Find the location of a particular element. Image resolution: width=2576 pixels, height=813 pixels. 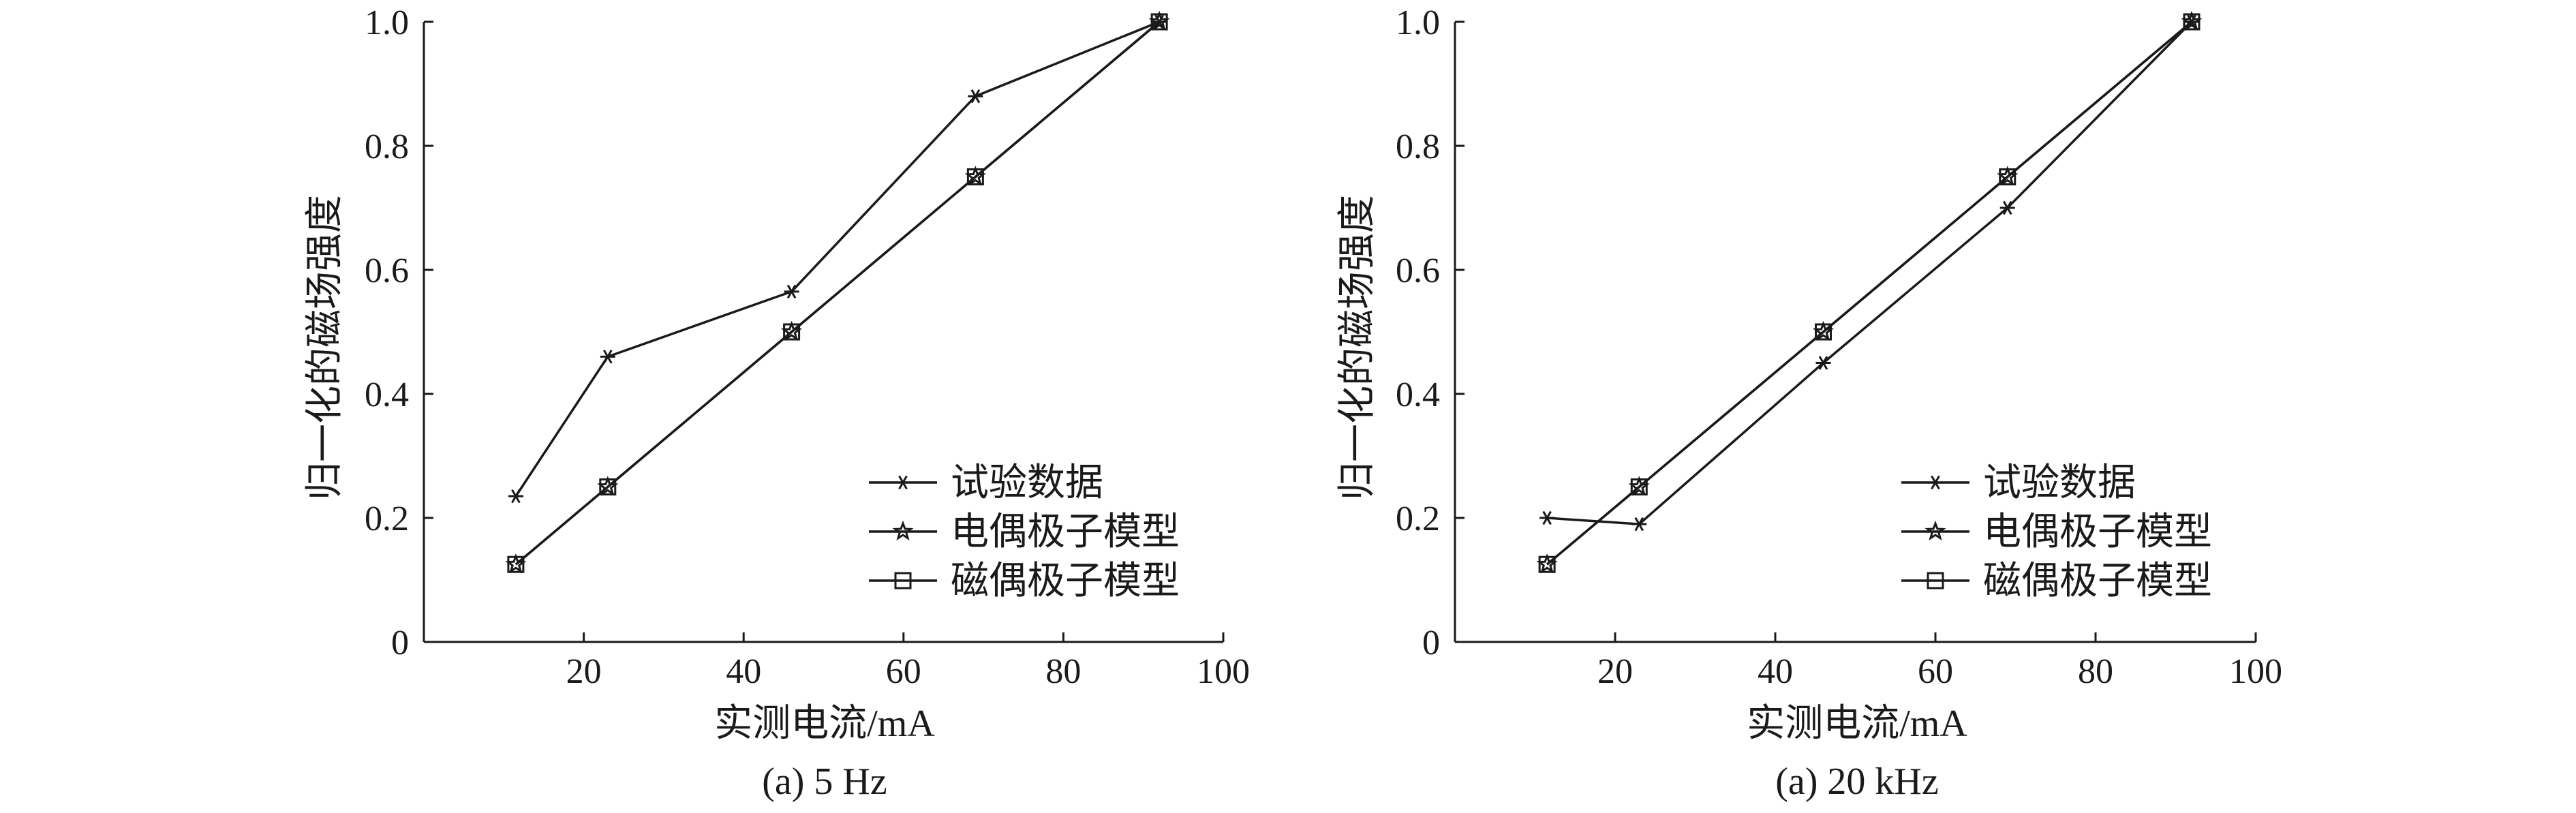

y-tick-label-20khz: 0.2 is located at coordinates (1418, 519).